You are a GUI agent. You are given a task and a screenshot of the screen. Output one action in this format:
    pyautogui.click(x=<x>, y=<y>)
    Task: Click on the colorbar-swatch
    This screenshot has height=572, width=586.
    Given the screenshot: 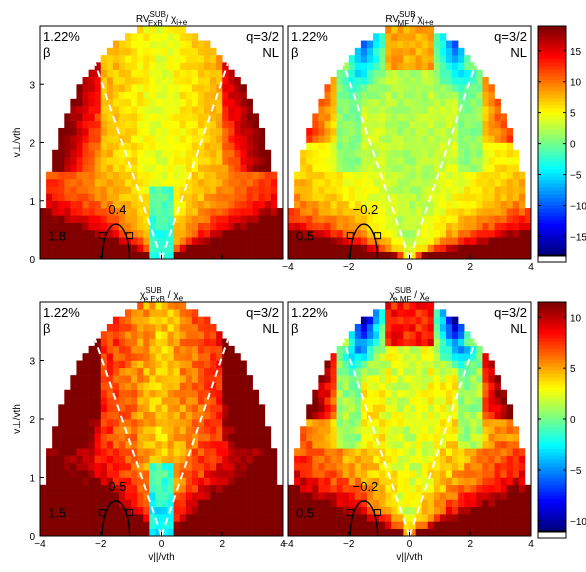 What is the action you would take?
    pyautogui.click(x=552, y=336)
    